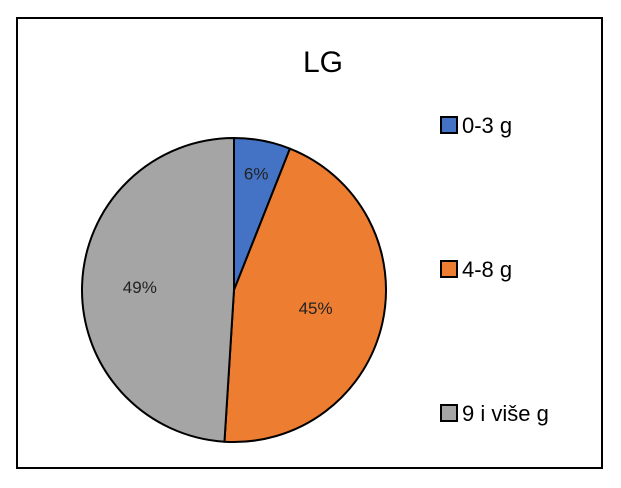 This screenshot has width=621, height=488. I want to click on legend-label-1: 0-3 g, so click(487, 125).